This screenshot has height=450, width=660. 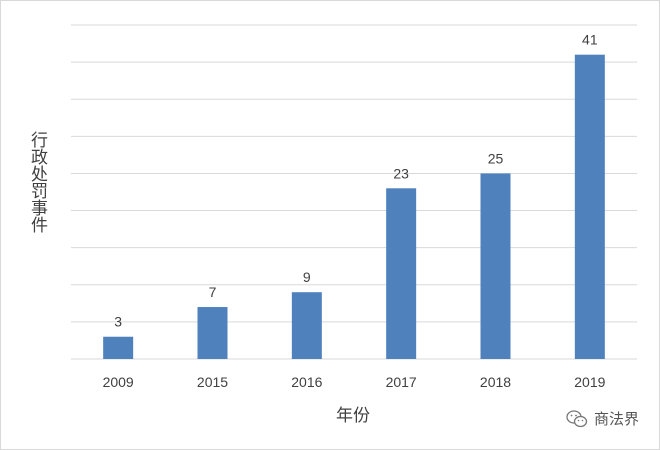 I want to click on wechat-icon, so click(x=577, y=418).